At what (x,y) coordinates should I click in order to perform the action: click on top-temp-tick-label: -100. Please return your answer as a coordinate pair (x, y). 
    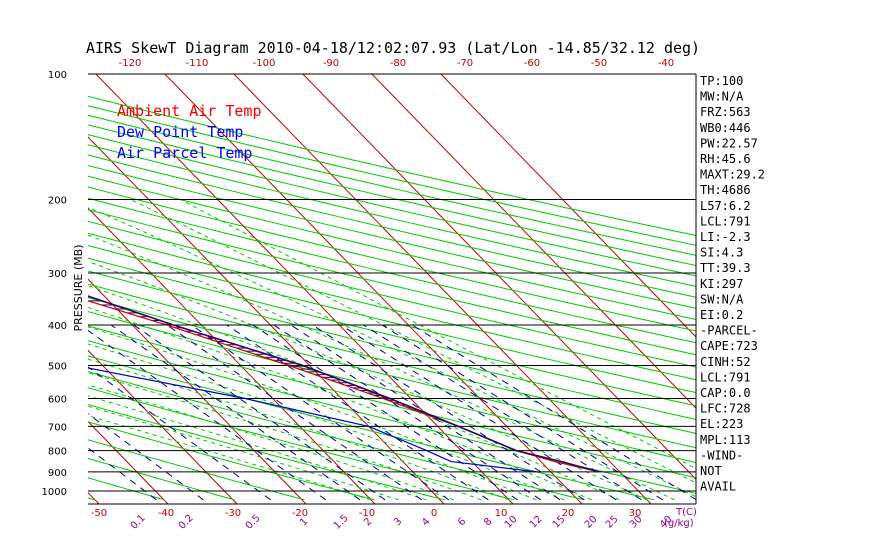
    Looking at the image, I should click on (264, 63).